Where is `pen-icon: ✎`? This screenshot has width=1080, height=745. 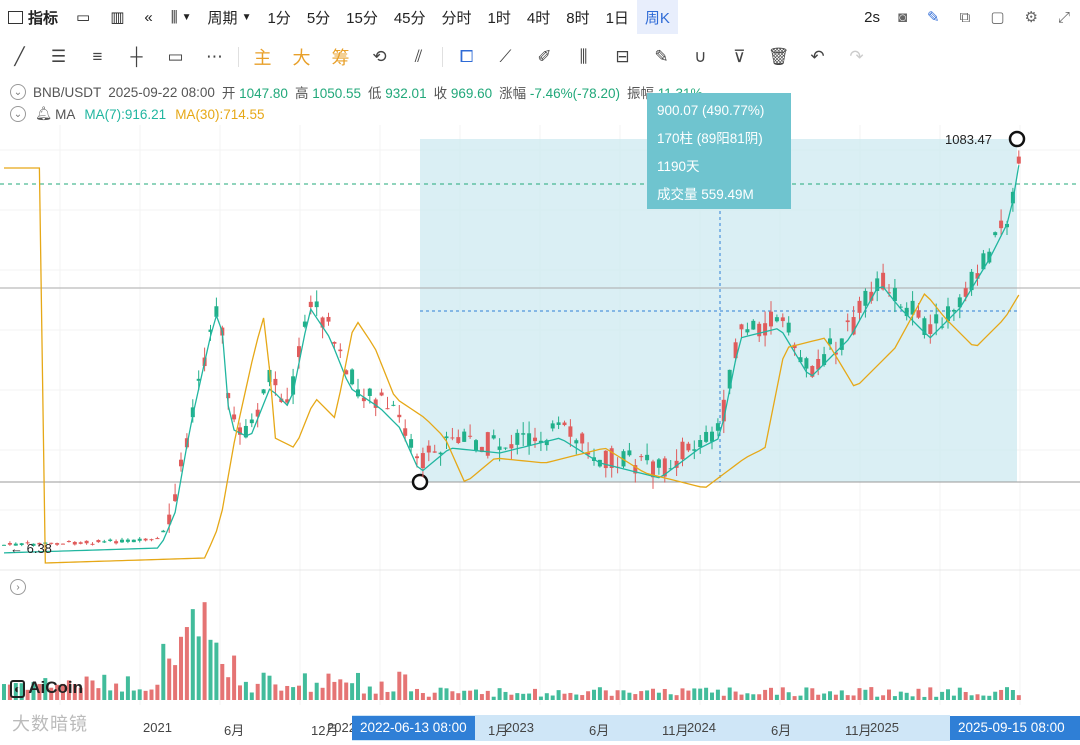
pen-icon: ✎ is located at coordinates (933, 17).